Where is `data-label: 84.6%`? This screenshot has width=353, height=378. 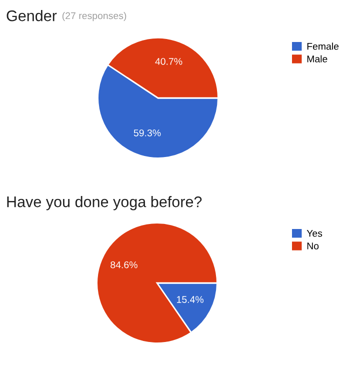 data-label: 84.6% is located at coordinates (124, 264).